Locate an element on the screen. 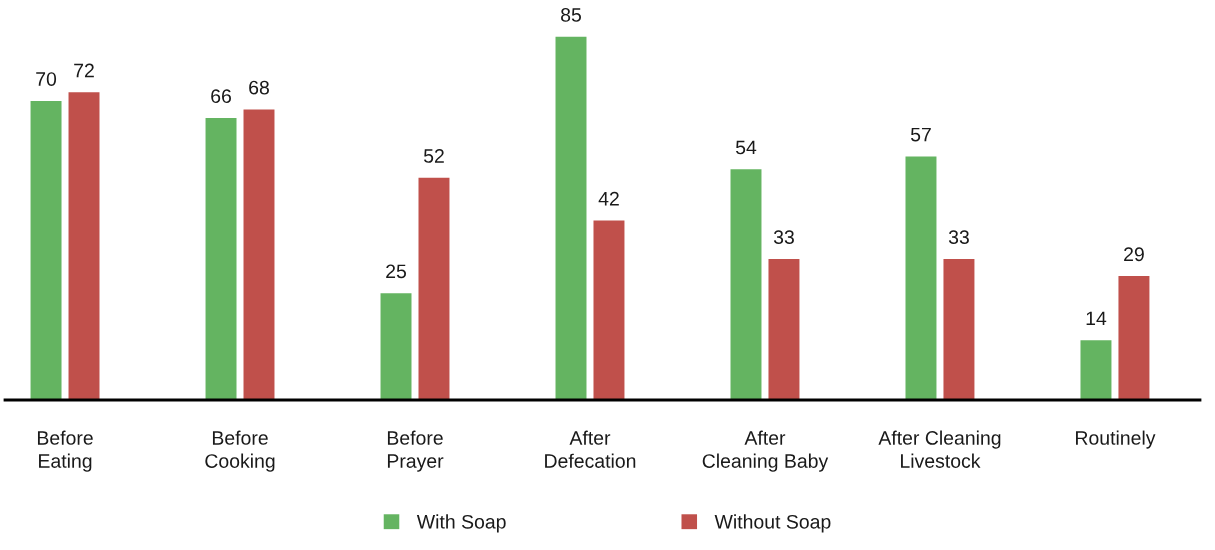  data-label: 42 is located at coordinates (608, 198).